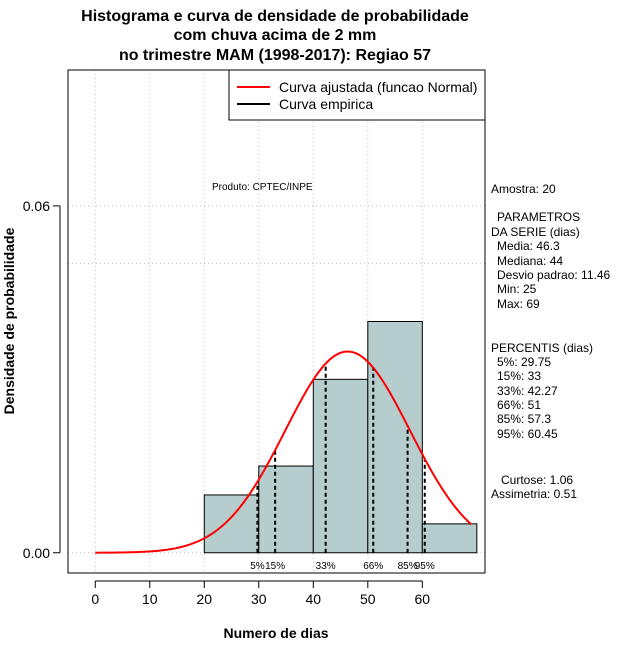 This screenshot has height=660, width=640. What do you see at coordinates (314, 599) in the screenshot?
I see `x-tick-label-4: 40` at bounding box center [314, 599].